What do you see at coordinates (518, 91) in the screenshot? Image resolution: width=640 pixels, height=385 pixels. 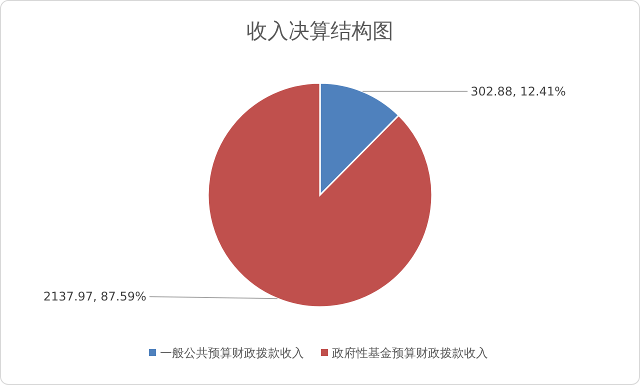 I see `data-label: 302.88, 12.41%` at bounding box center [518, 91].